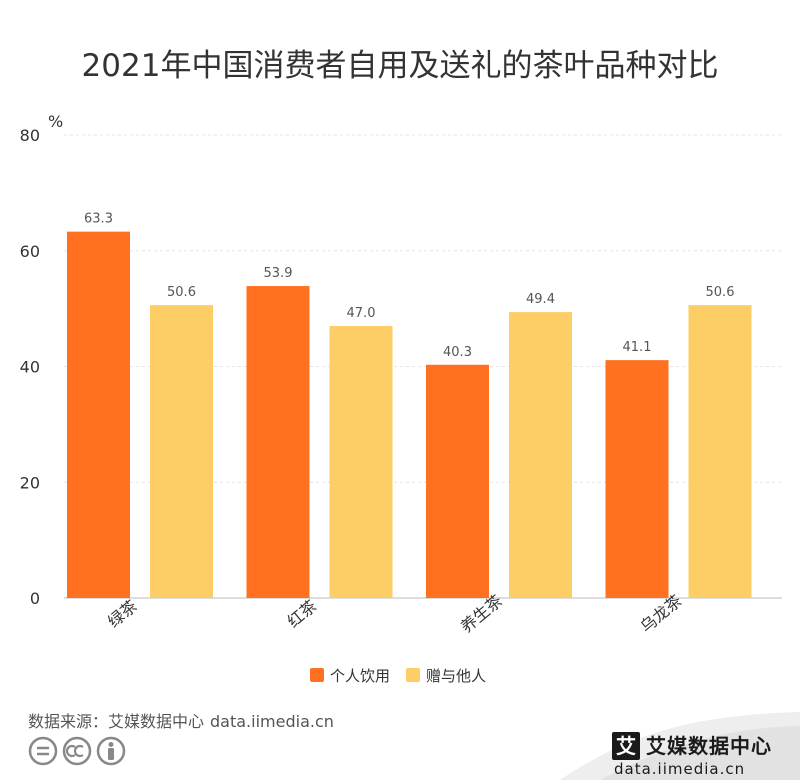 This screenshot has height=780, width=800. I want to click on legend-label: 个人饮用, so click(360, 676).